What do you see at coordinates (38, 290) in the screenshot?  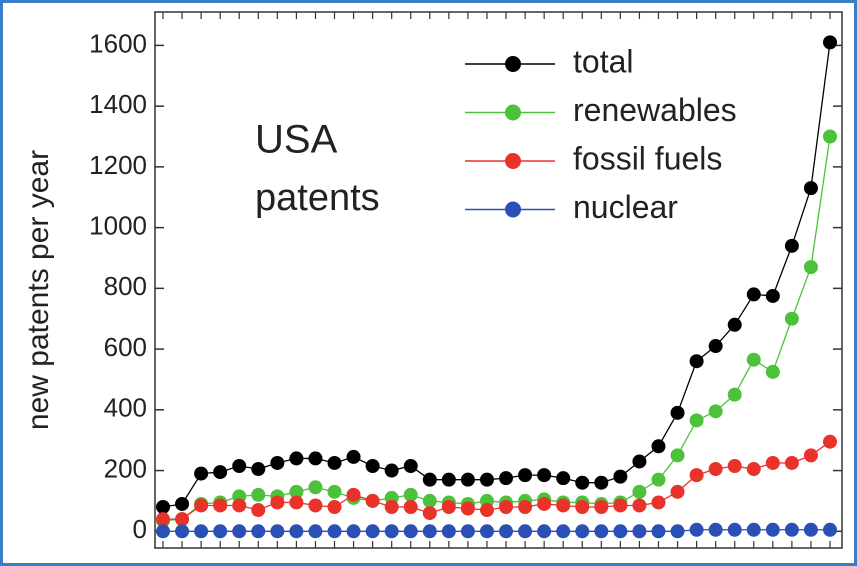 I see `y-axis-label: new patents per year` at bounding box center [38, 290].